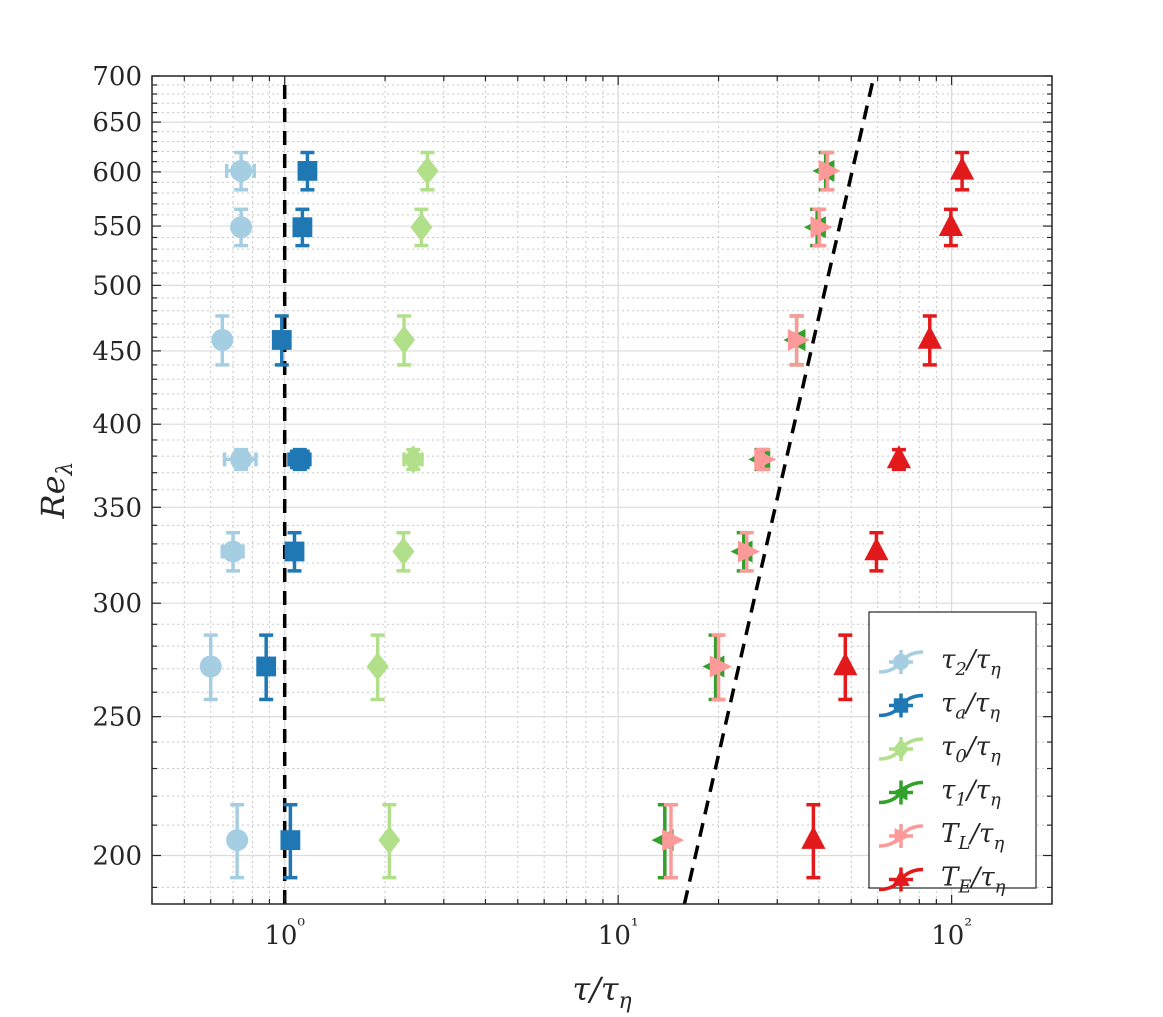 The width and height of the screenshot is (1163, 1017). Describe the element at coordinates (117, 604) in the screenshot. I see `y-tick-label: 300` at that location.